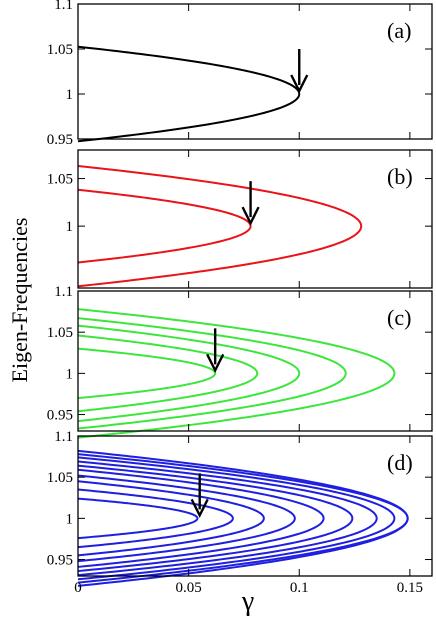 The image size is (436, 619). Describe the element at coordinates (399, 317) in the screenshot. I see `panel-label: (c)` at that location.